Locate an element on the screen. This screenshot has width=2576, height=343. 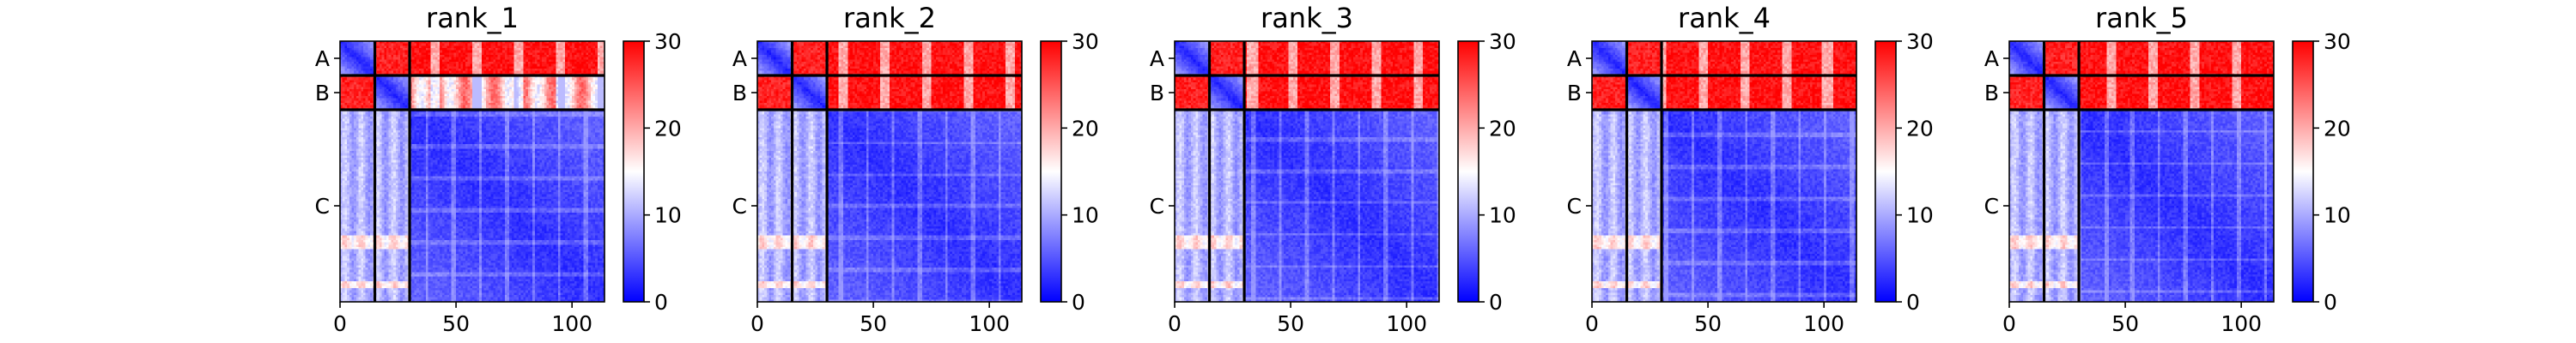
panel-title: rank_3 is located at coordinates (1307, 18).